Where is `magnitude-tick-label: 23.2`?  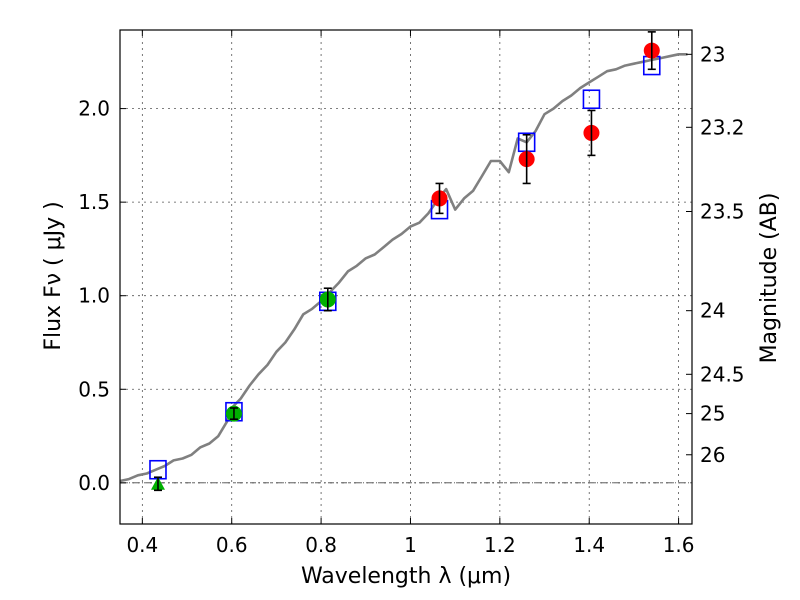 magnitude-tick-label: 23.2 is located at coordinates (722, 127).